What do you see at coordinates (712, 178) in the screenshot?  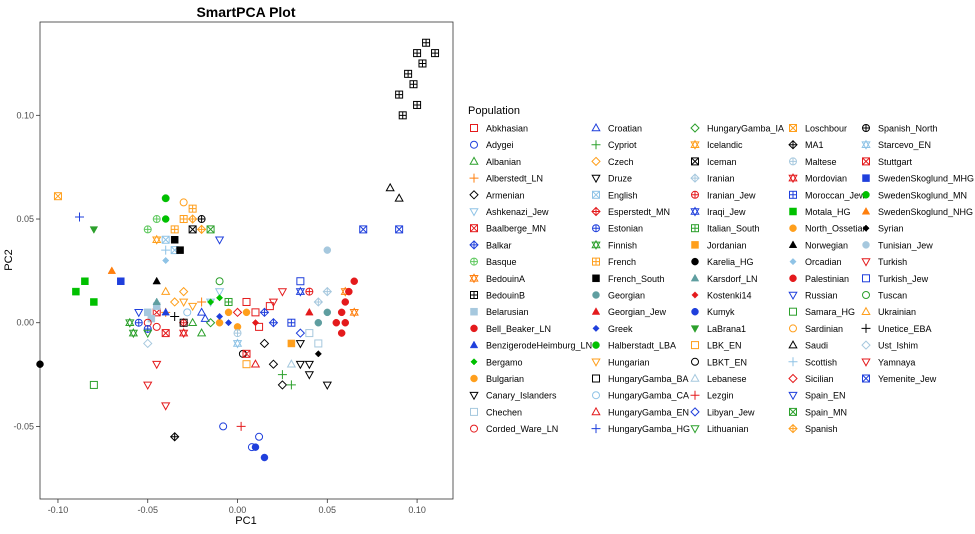 I see `legend-item: Iranian` at bounding box center [712, 178].